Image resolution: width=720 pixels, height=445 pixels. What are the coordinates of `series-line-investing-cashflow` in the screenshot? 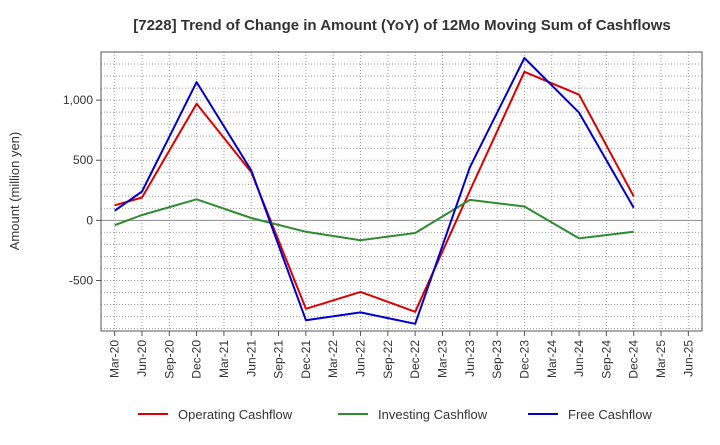 It's located at (374, 220).